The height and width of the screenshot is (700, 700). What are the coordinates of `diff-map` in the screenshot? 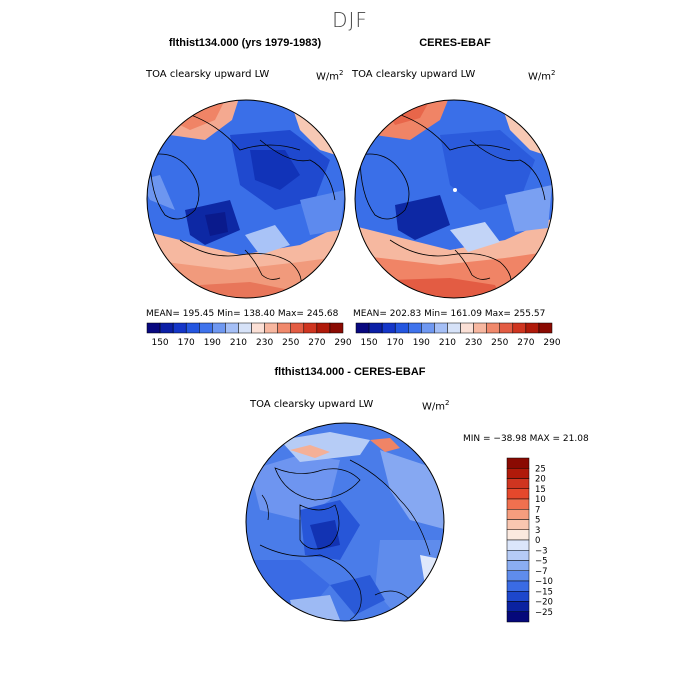 It's located at (345, 522).